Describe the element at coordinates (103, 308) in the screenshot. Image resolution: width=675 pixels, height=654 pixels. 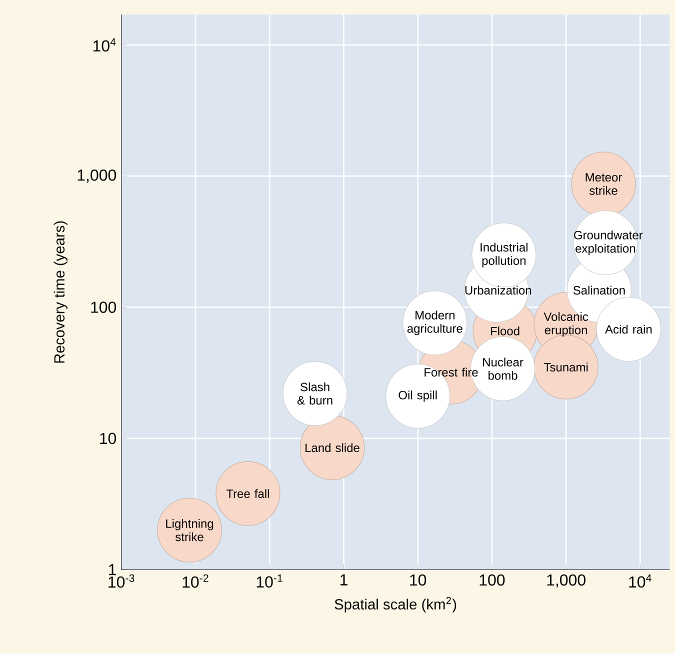
I see `y-tick-label: 100` at that location.